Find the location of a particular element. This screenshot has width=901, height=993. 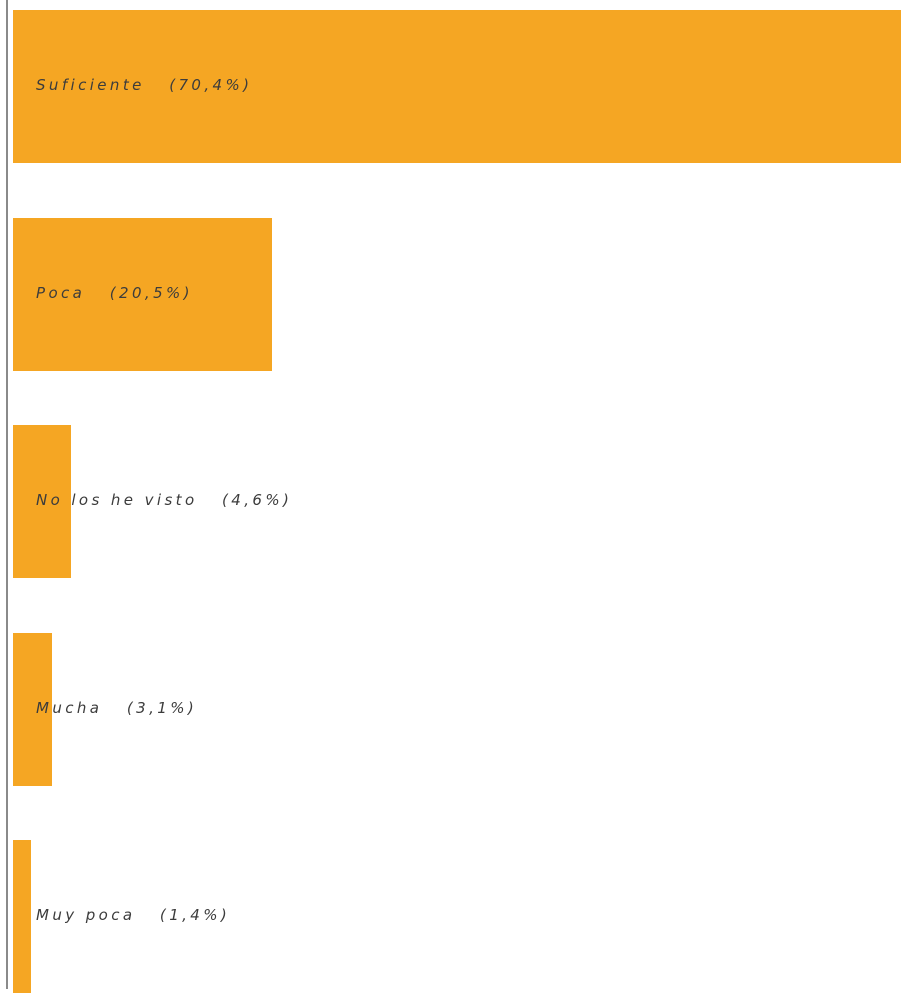

bar-label: No los he visto (4,6%) is located at coordinates (164, 500).